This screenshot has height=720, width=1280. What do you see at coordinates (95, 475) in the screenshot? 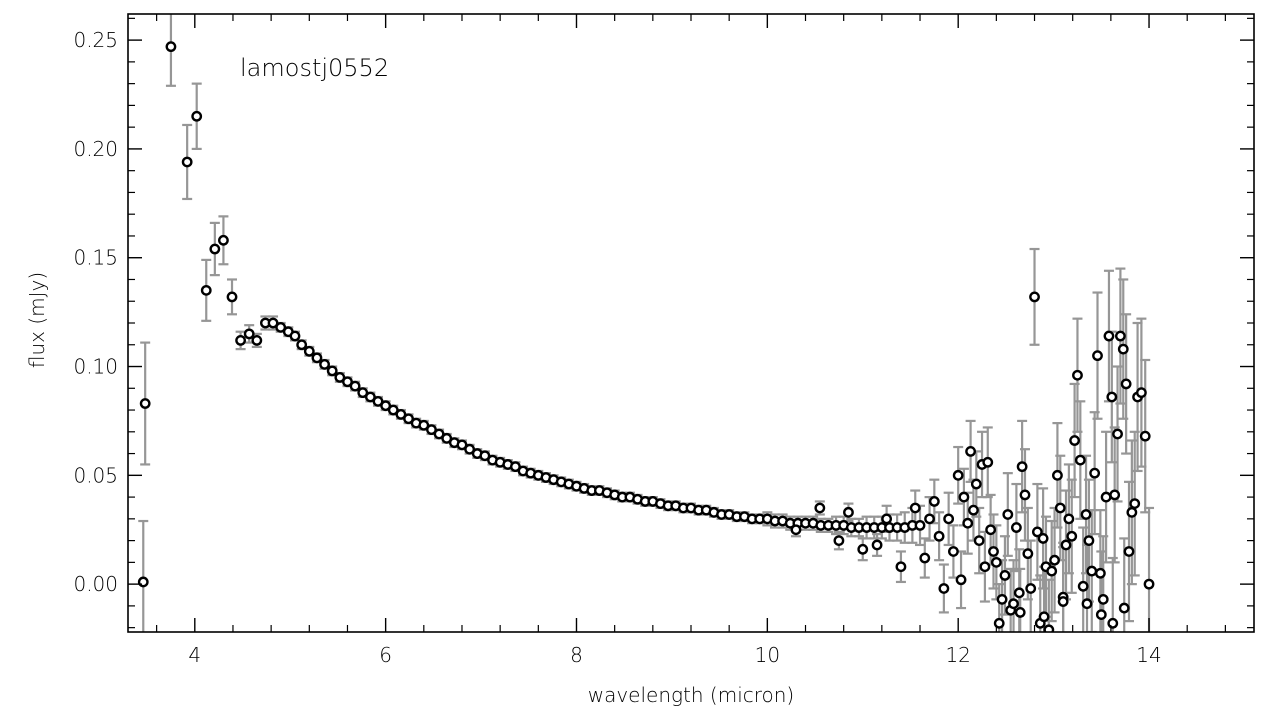
I see `y-tick-label: 0.05` at bounding box center [95, 475].